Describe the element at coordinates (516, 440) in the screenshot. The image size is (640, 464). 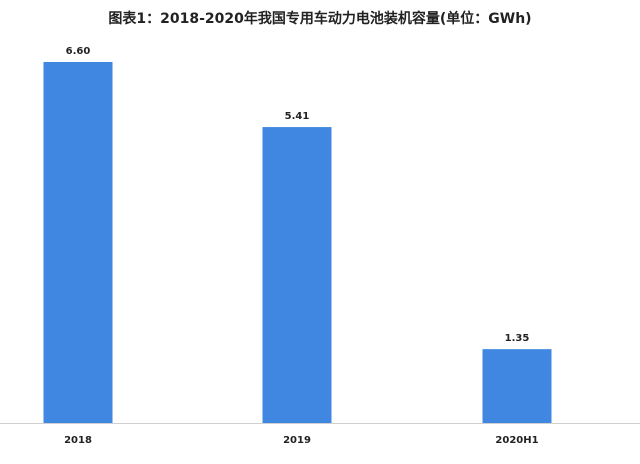
I see `x-tick-label: 2020H1` at that location.